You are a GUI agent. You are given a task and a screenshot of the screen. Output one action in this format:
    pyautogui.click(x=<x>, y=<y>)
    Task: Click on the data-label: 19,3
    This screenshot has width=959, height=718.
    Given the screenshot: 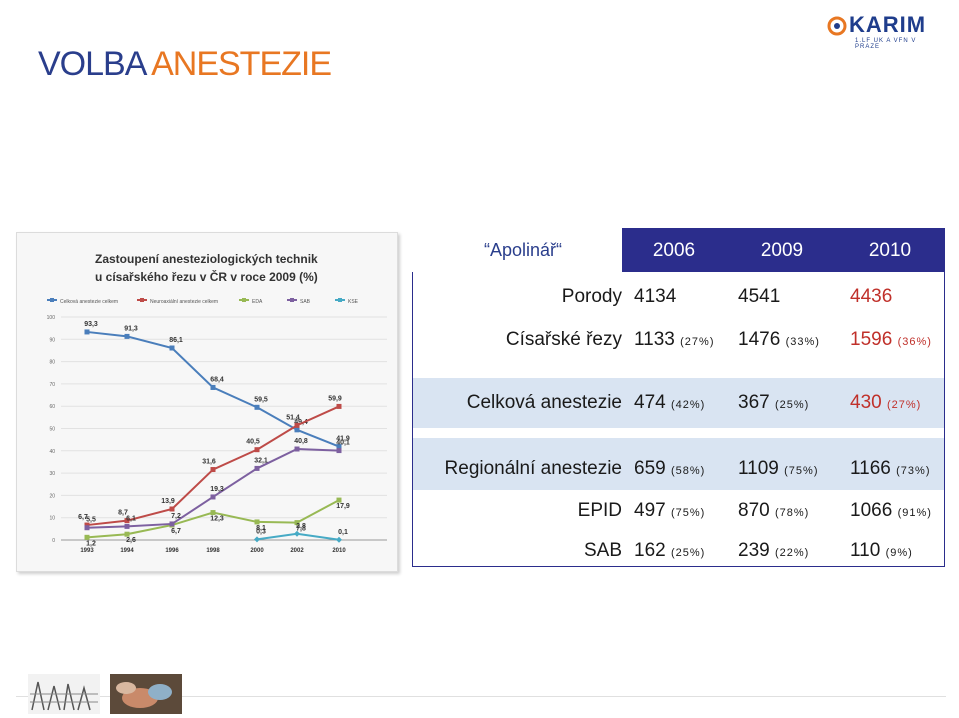 What is the action you would take?
    pyautogui.click(x=217, y=489)
    